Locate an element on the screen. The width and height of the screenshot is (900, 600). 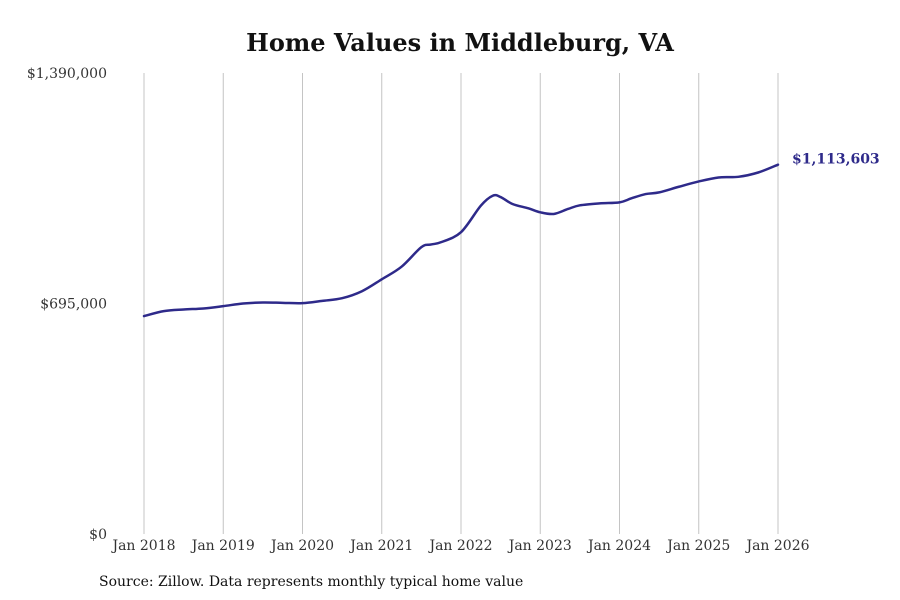
x-tick-label-2021: Jan 2021 is located at coordinates (380, 546).